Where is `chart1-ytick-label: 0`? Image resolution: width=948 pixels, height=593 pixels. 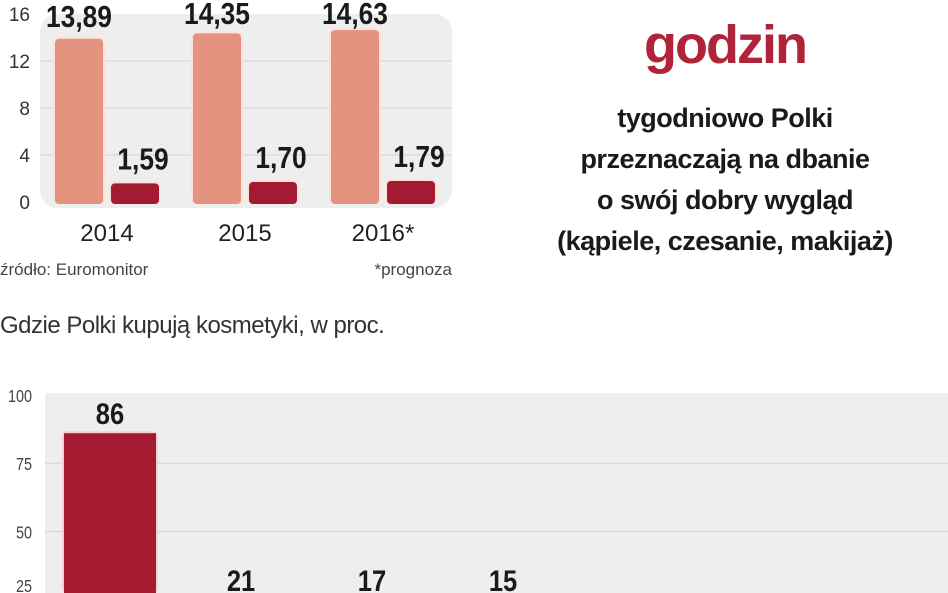
chart1-ytick-label: 0 is located at coordinates (24, 203).